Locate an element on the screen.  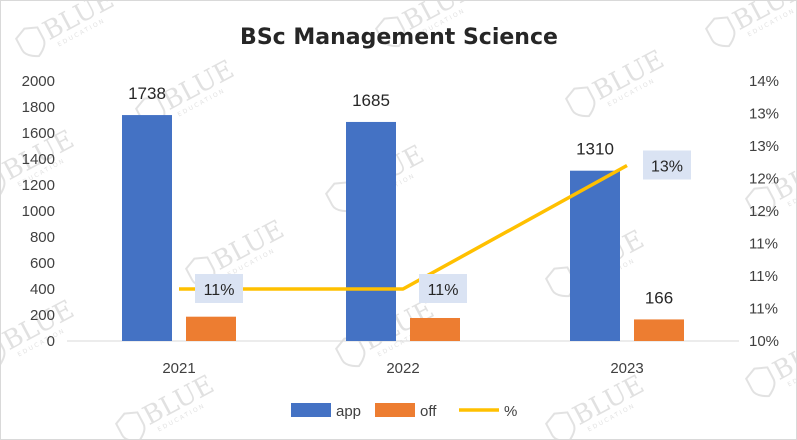
left-tick-label: 1200 is located at coordinates (38, 185).